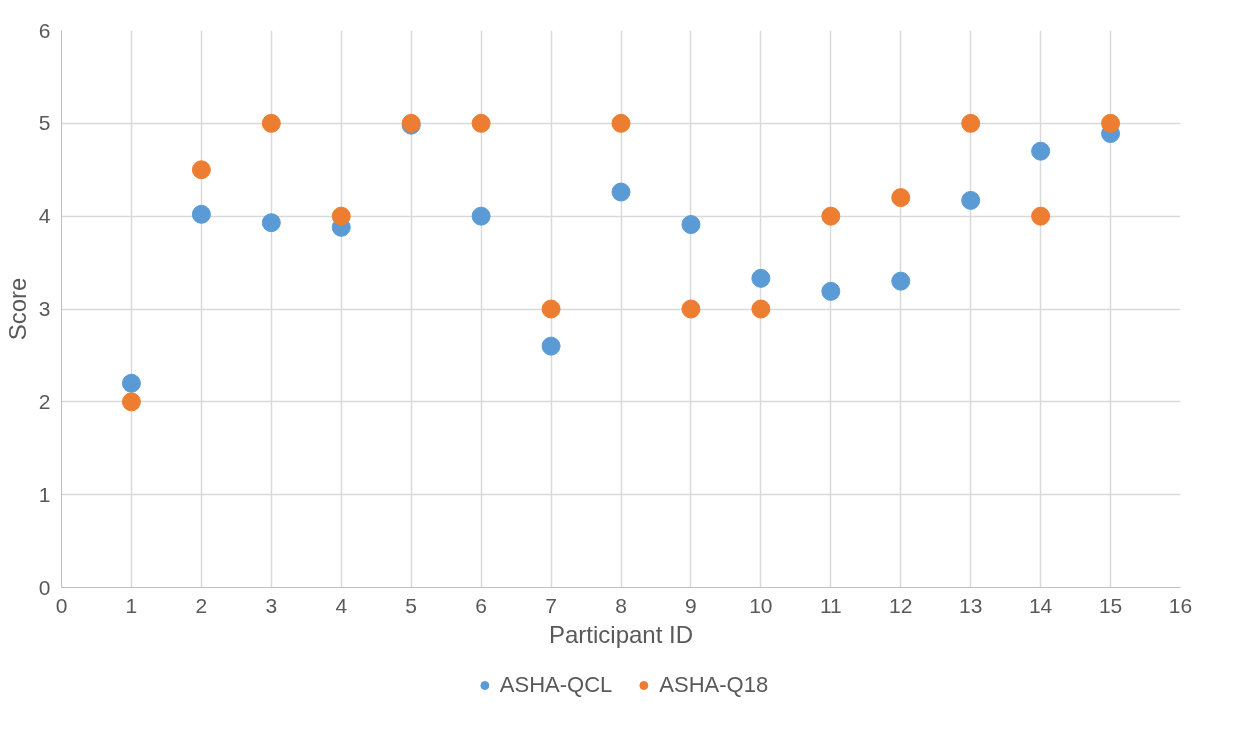 The height and width of the screenshot is (748, 1247). Describe the element at coordinates (17, 309) in the screenshot. I see `y-axis-title: Score` at that location.